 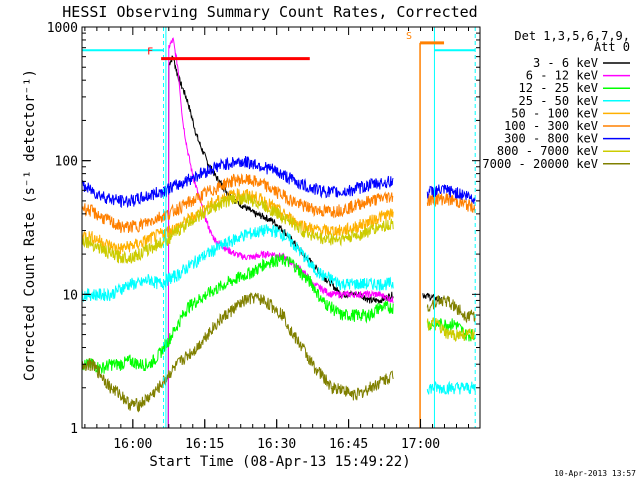 What do you see at coordinates (420, 444) in the screenshot?
I see `x-tick-label-5: 17:00` at bounding box center [420, 444].